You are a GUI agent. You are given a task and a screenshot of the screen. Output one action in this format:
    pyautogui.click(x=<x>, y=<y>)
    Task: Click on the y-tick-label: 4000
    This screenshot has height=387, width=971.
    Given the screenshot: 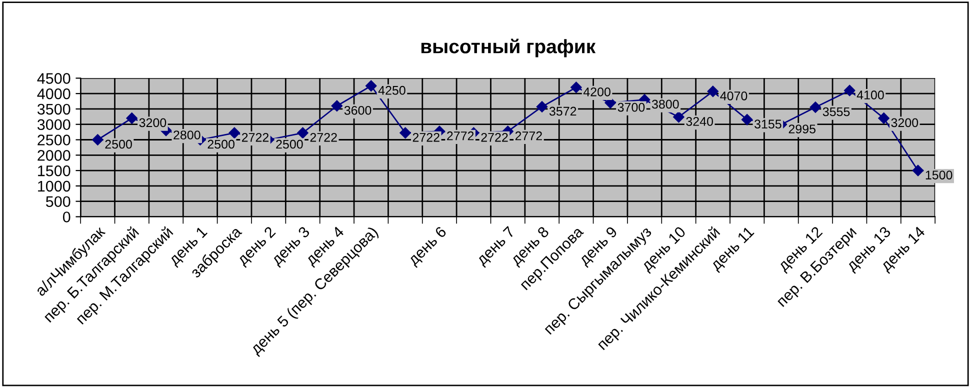 What is the action you would take?
    pyautogui.click(x=53, y=94)
    